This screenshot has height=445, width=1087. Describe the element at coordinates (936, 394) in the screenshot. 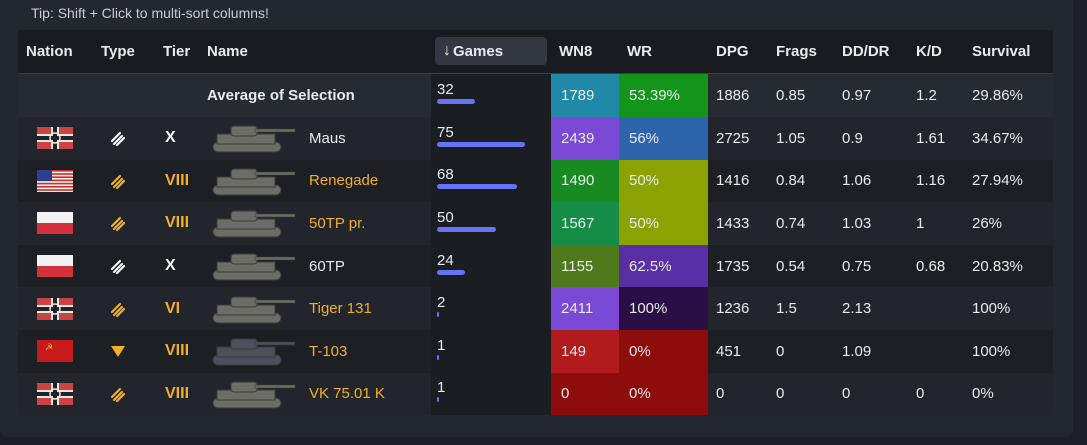

I see `kd-value: 0` at that location.